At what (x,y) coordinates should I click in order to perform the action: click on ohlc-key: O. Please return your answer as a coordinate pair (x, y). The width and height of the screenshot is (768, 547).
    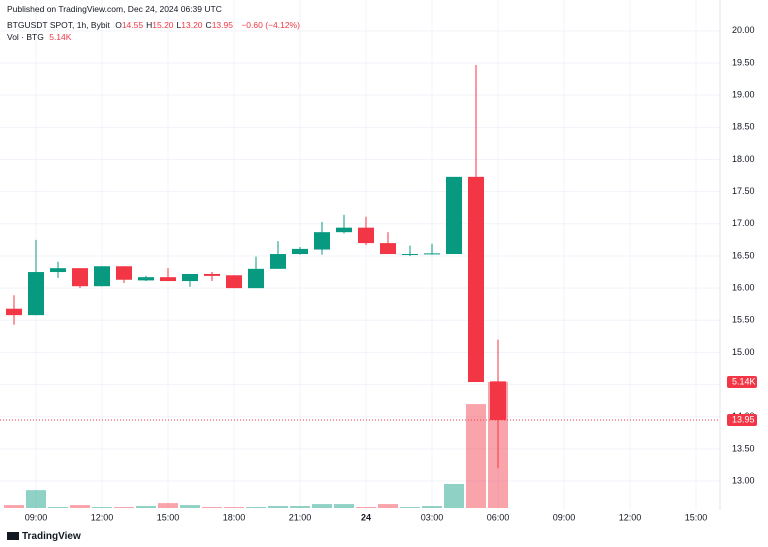
    Looking at the image, I should click on (118, 25).